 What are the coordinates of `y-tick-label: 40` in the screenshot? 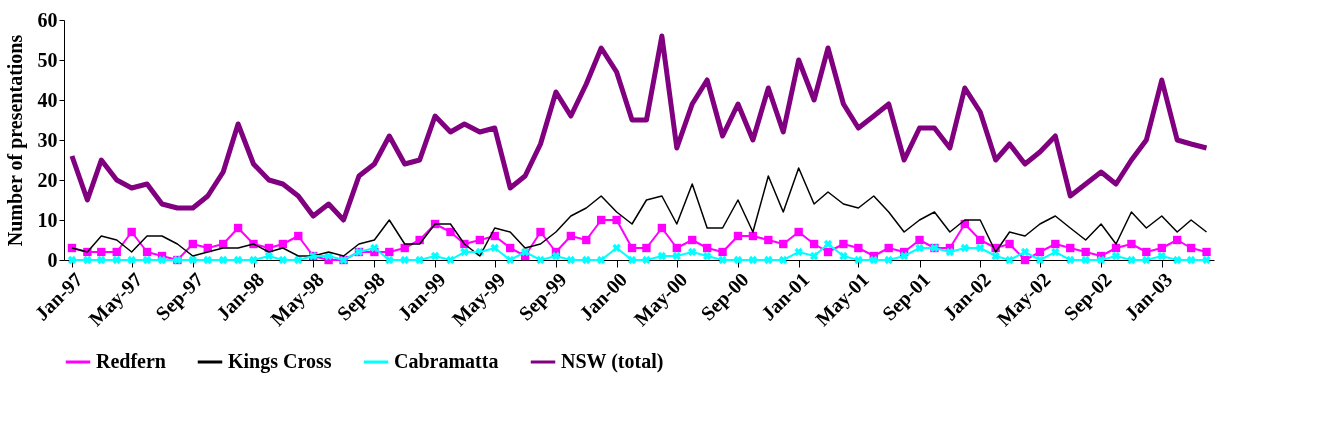 It's located at (47, 99).